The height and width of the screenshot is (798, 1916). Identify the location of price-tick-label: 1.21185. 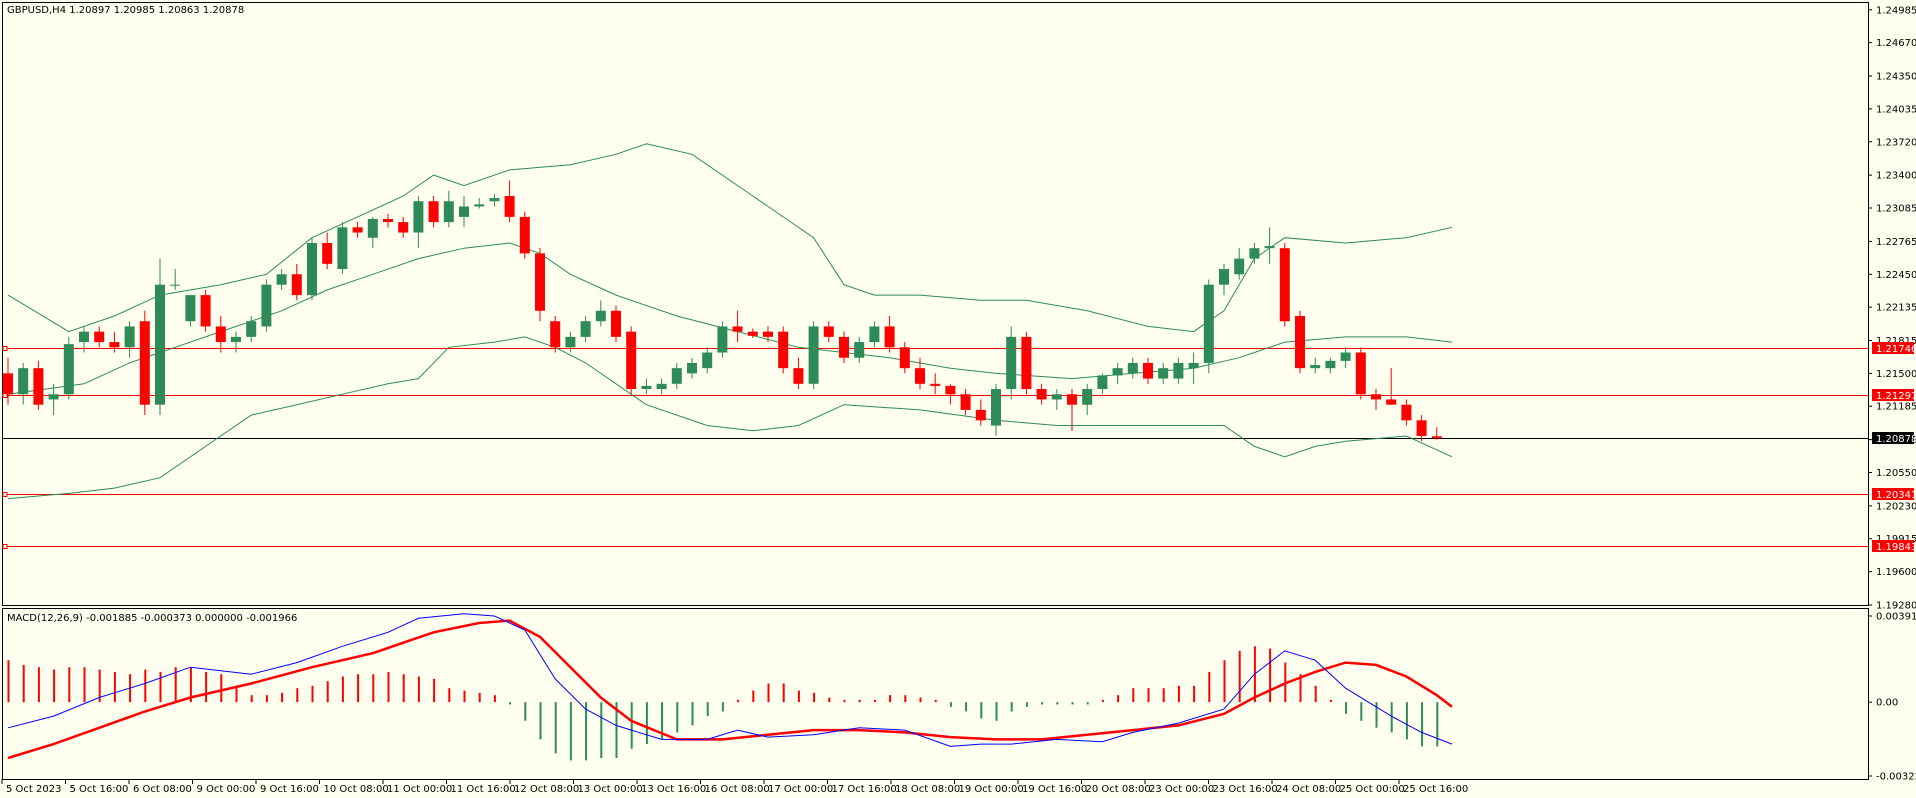
(1896, 407).